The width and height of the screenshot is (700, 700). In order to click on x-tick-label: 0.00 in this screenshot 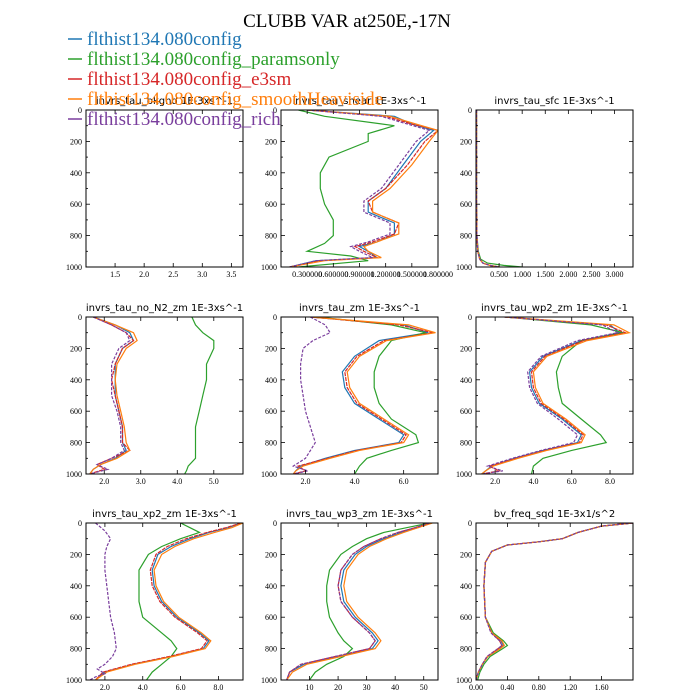, I will do `click(476, 687)`.